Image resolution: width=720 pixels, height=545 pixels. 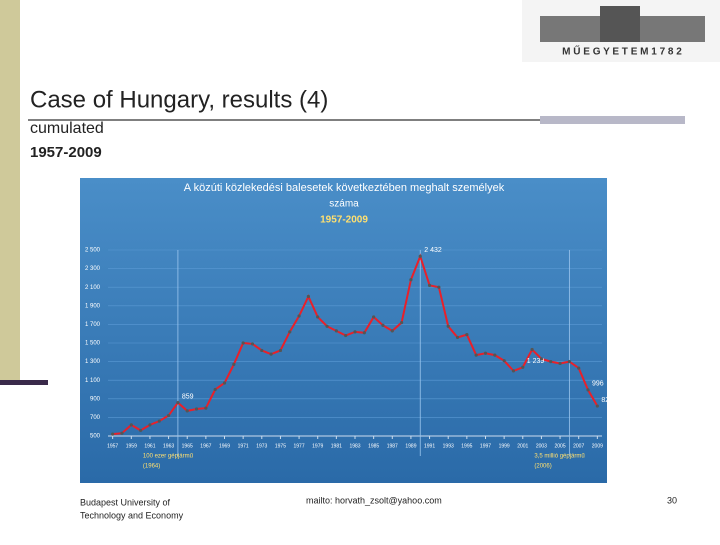 I want to click on x-tick-label: 1973, so click(x=261, y=446).